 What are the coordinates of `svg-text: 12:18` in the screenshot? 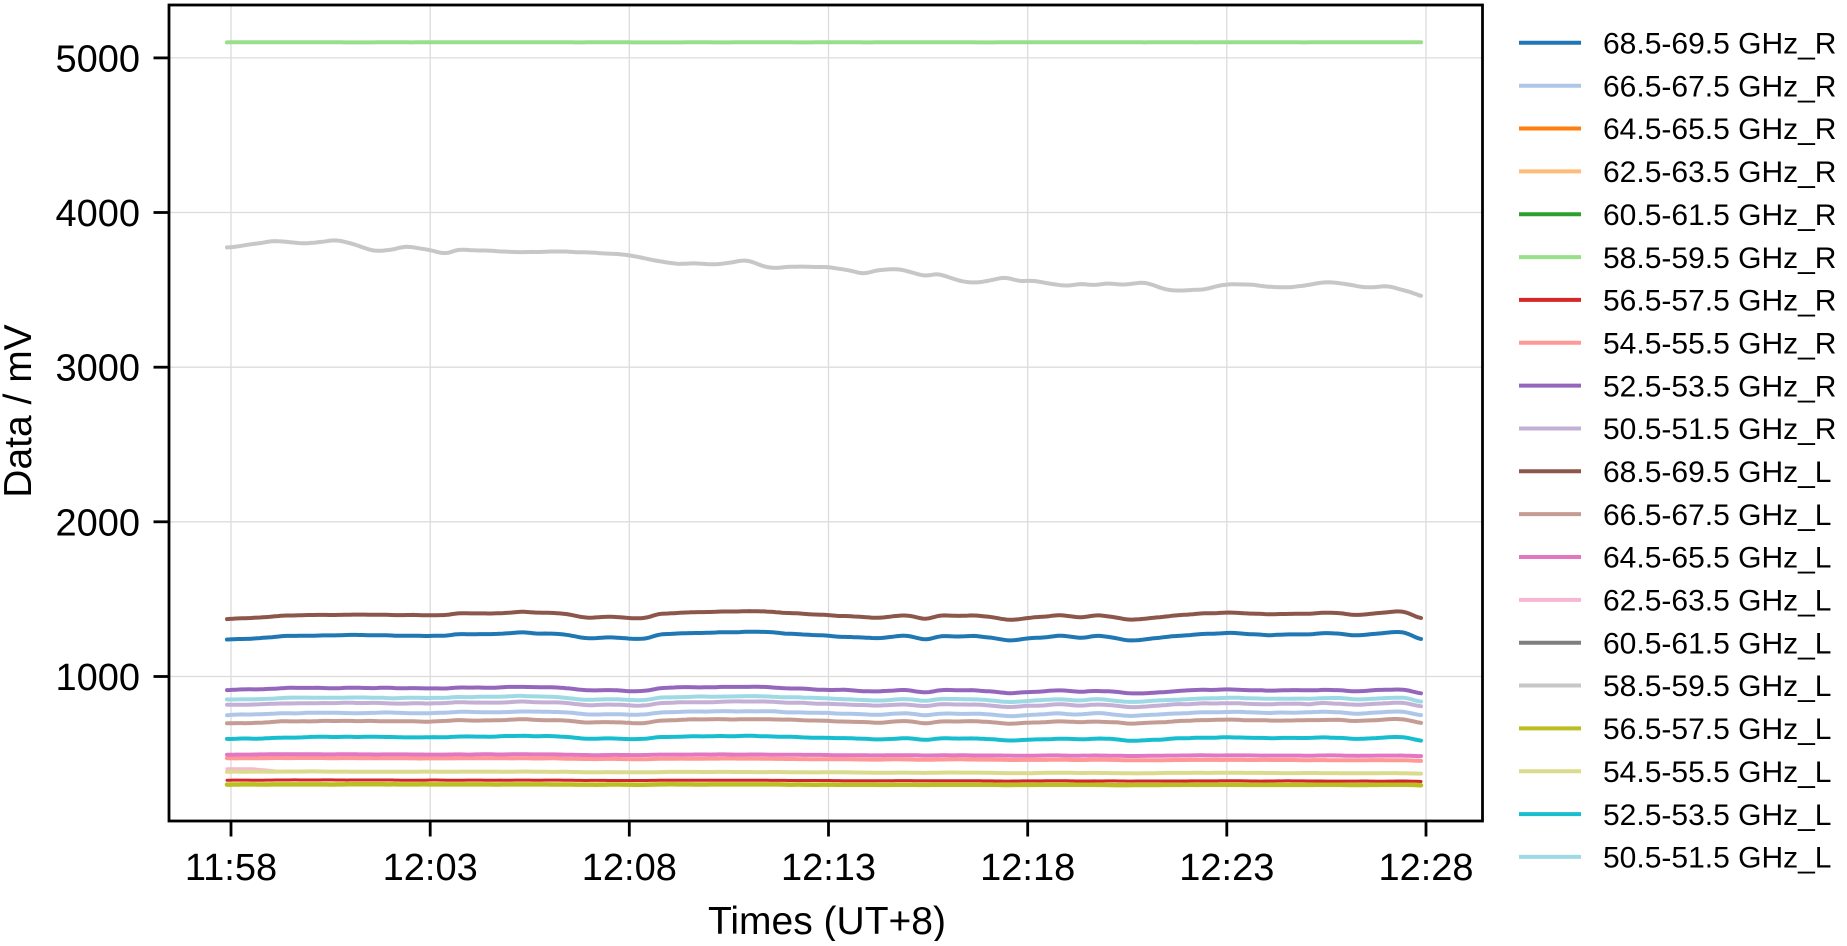 It's located at (1027, 868).